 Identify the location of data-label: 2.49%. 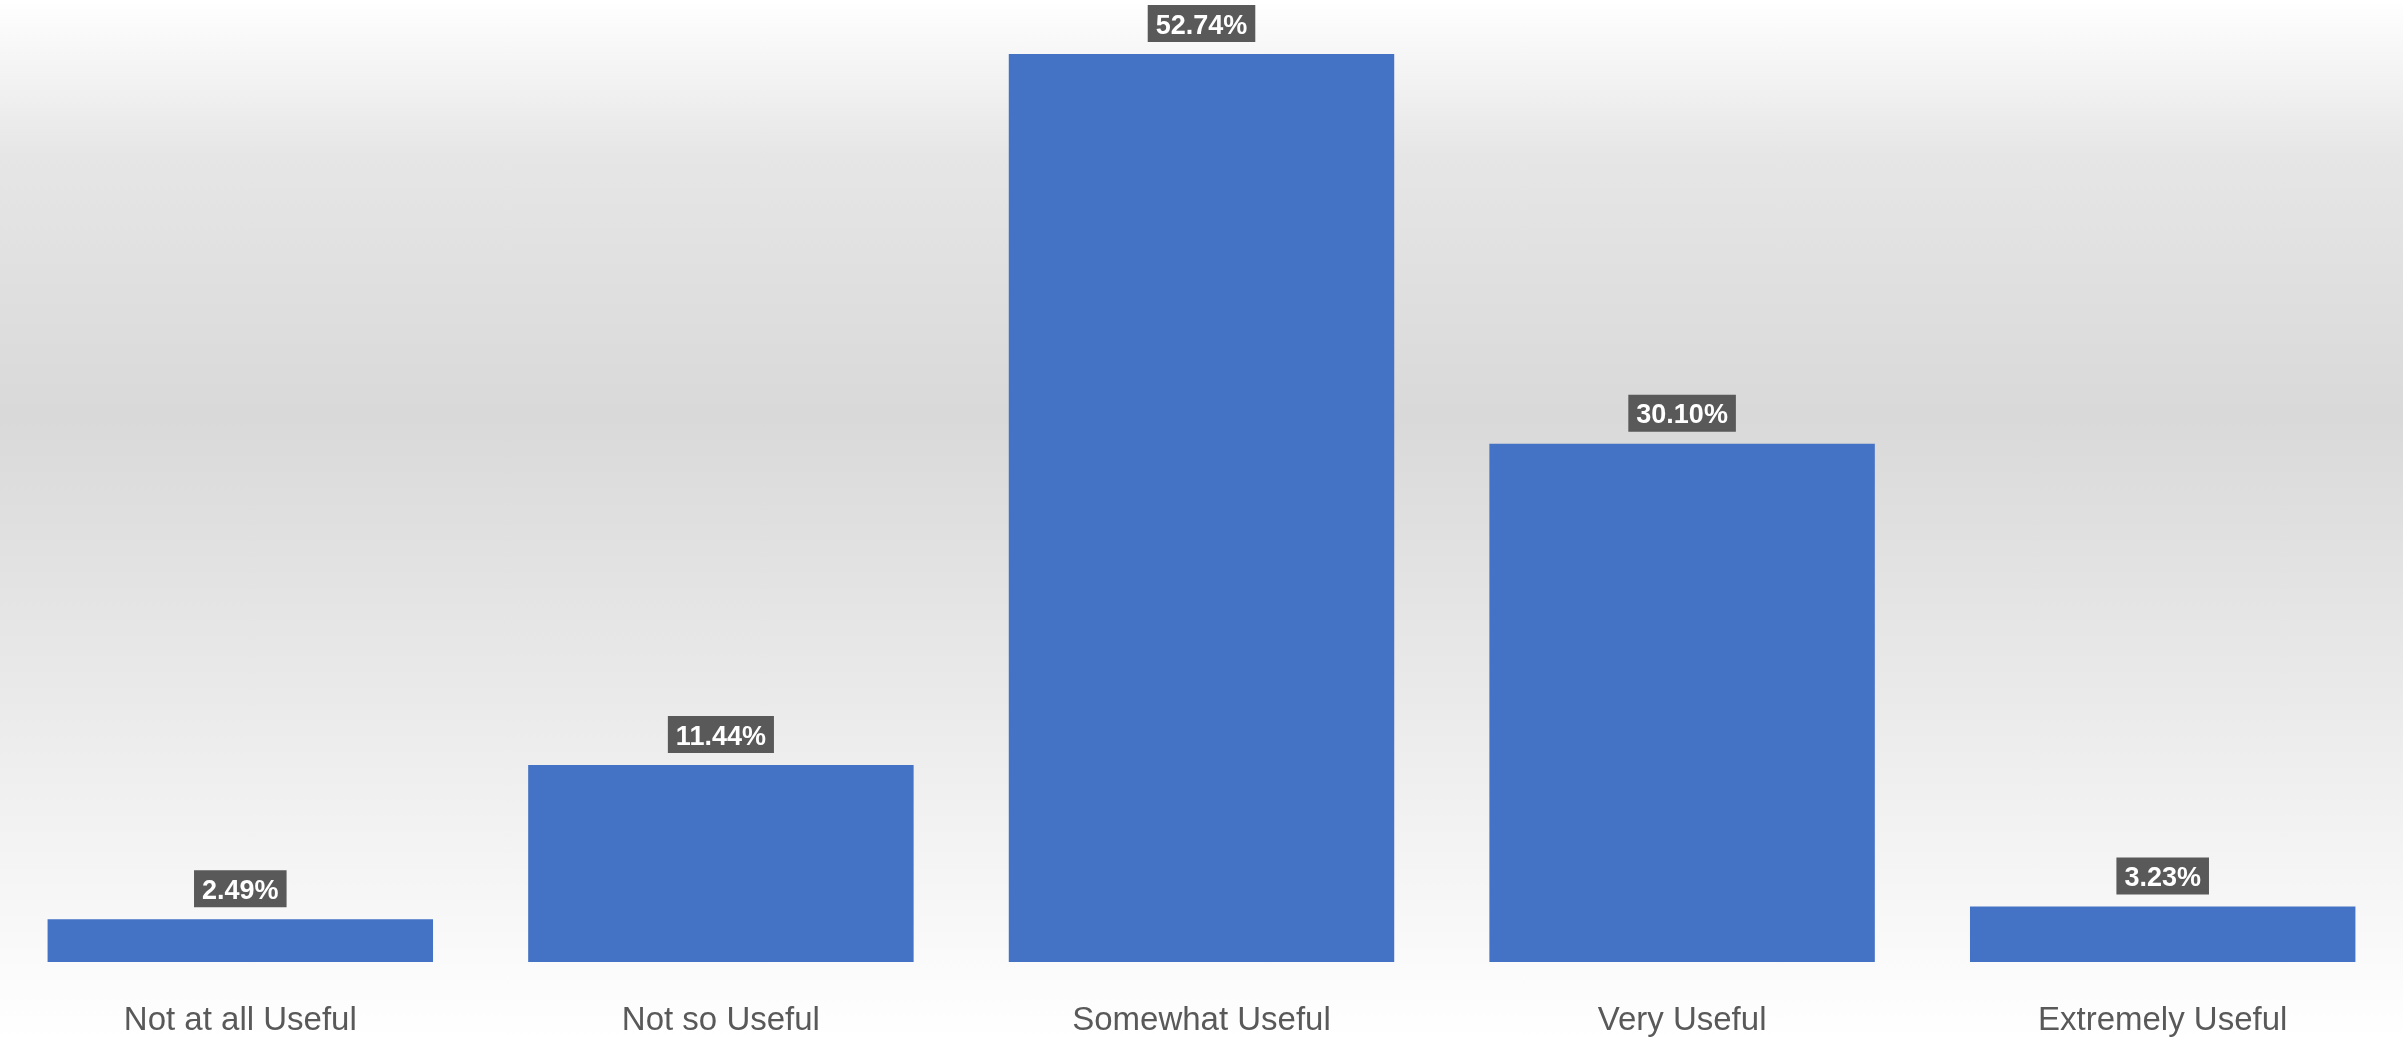
(240, 889).